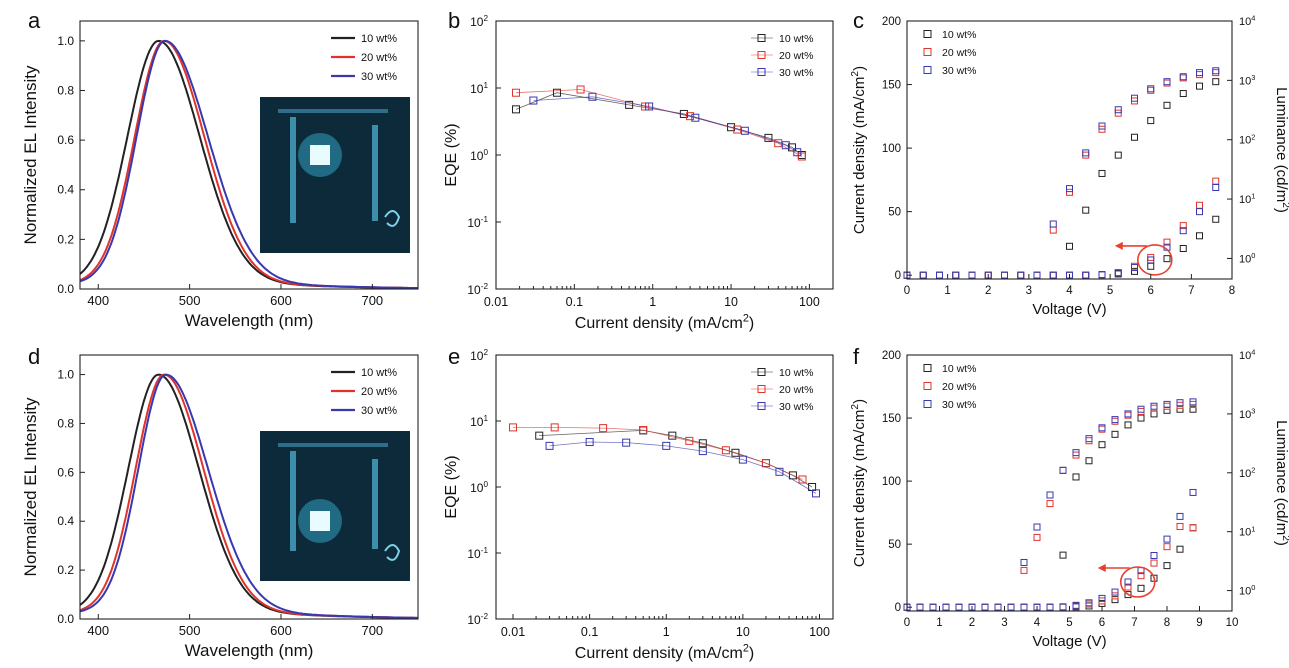  Describe the element at coordinates (65, 140) in the screenshot. I see `y-tick-label: 0.6` at that location.